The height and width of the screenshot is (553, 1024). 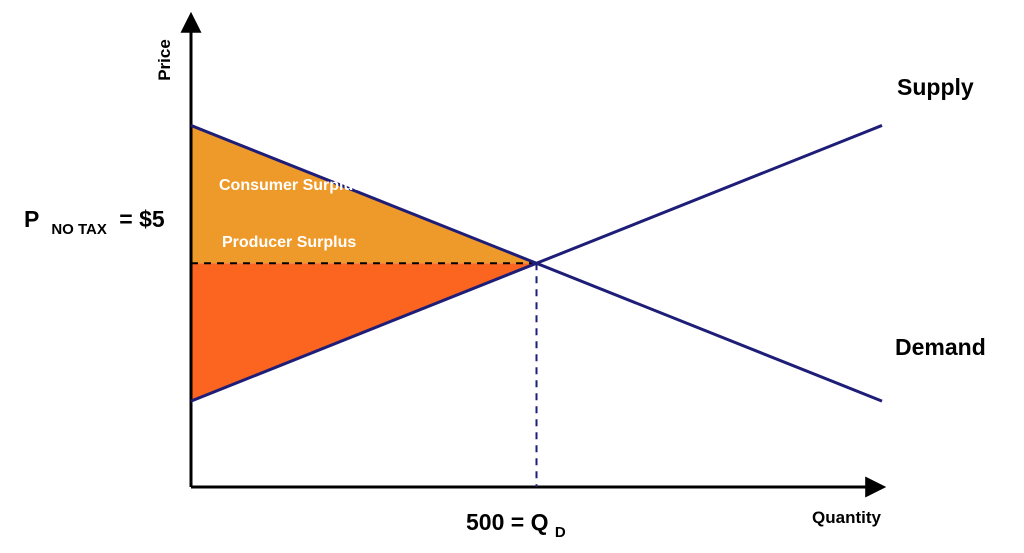 I want to click on equilibrium-price-label: P NO TAX = $5, so click(x=94, y=222).